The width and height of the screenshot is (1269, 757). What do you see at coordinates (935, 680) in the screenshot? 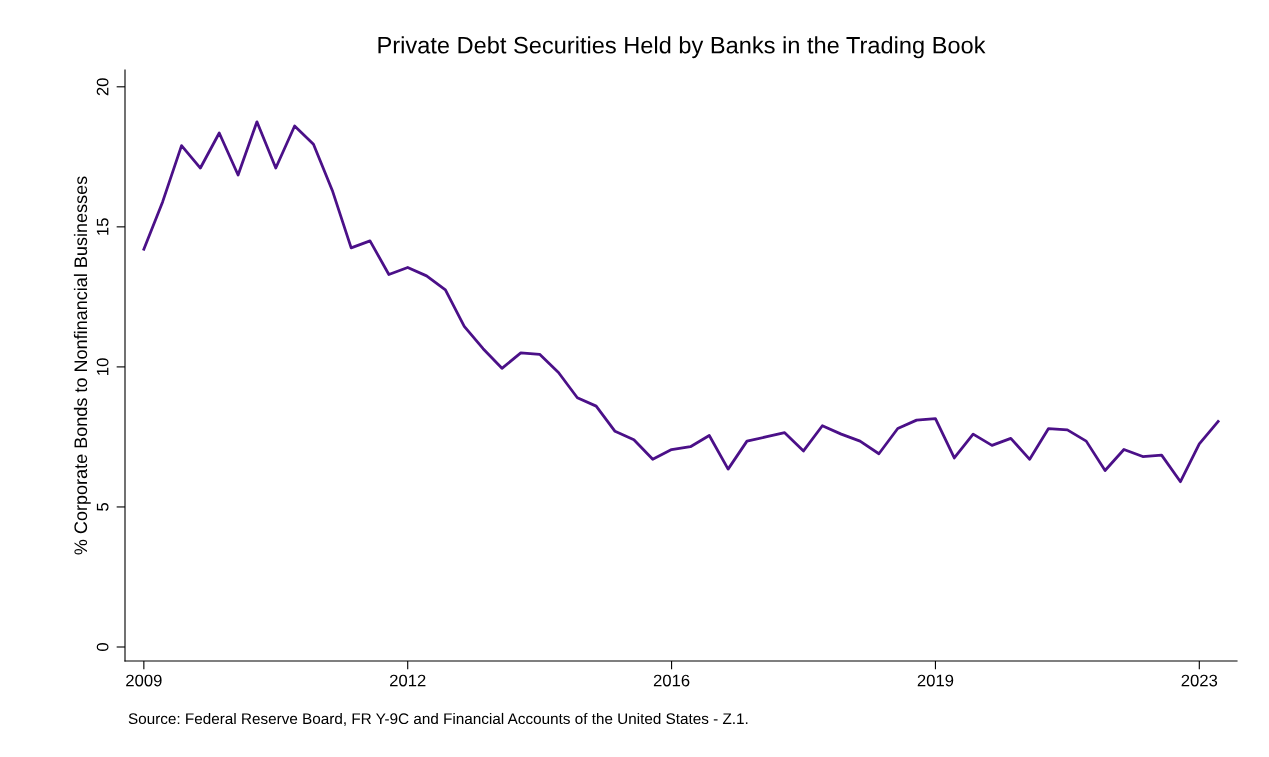
I see `x-tick-label: 2019` at bounding box center [935, 680].